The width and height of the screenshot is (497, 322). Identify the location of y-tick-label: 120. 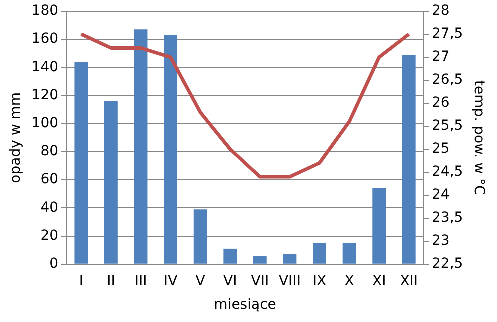
(45, 95).